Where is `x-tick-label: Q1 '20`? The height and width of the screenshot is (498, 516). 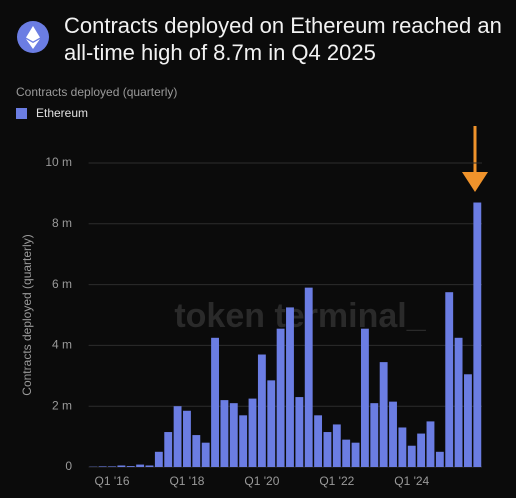
x-tick-label: Q1 '20 is located at coordinates (261, 481).